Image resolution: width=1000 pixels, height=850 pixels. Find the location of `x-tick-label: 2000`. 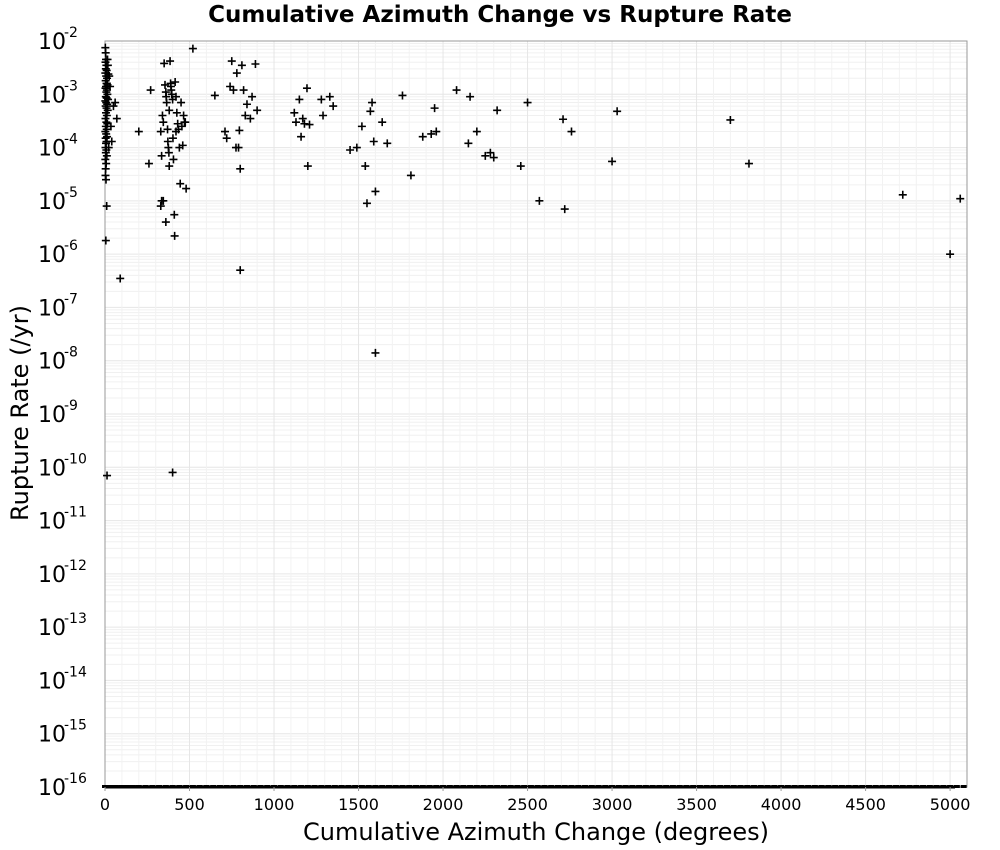

x-tick-label: 2000 is located at coordinates (443, 804).